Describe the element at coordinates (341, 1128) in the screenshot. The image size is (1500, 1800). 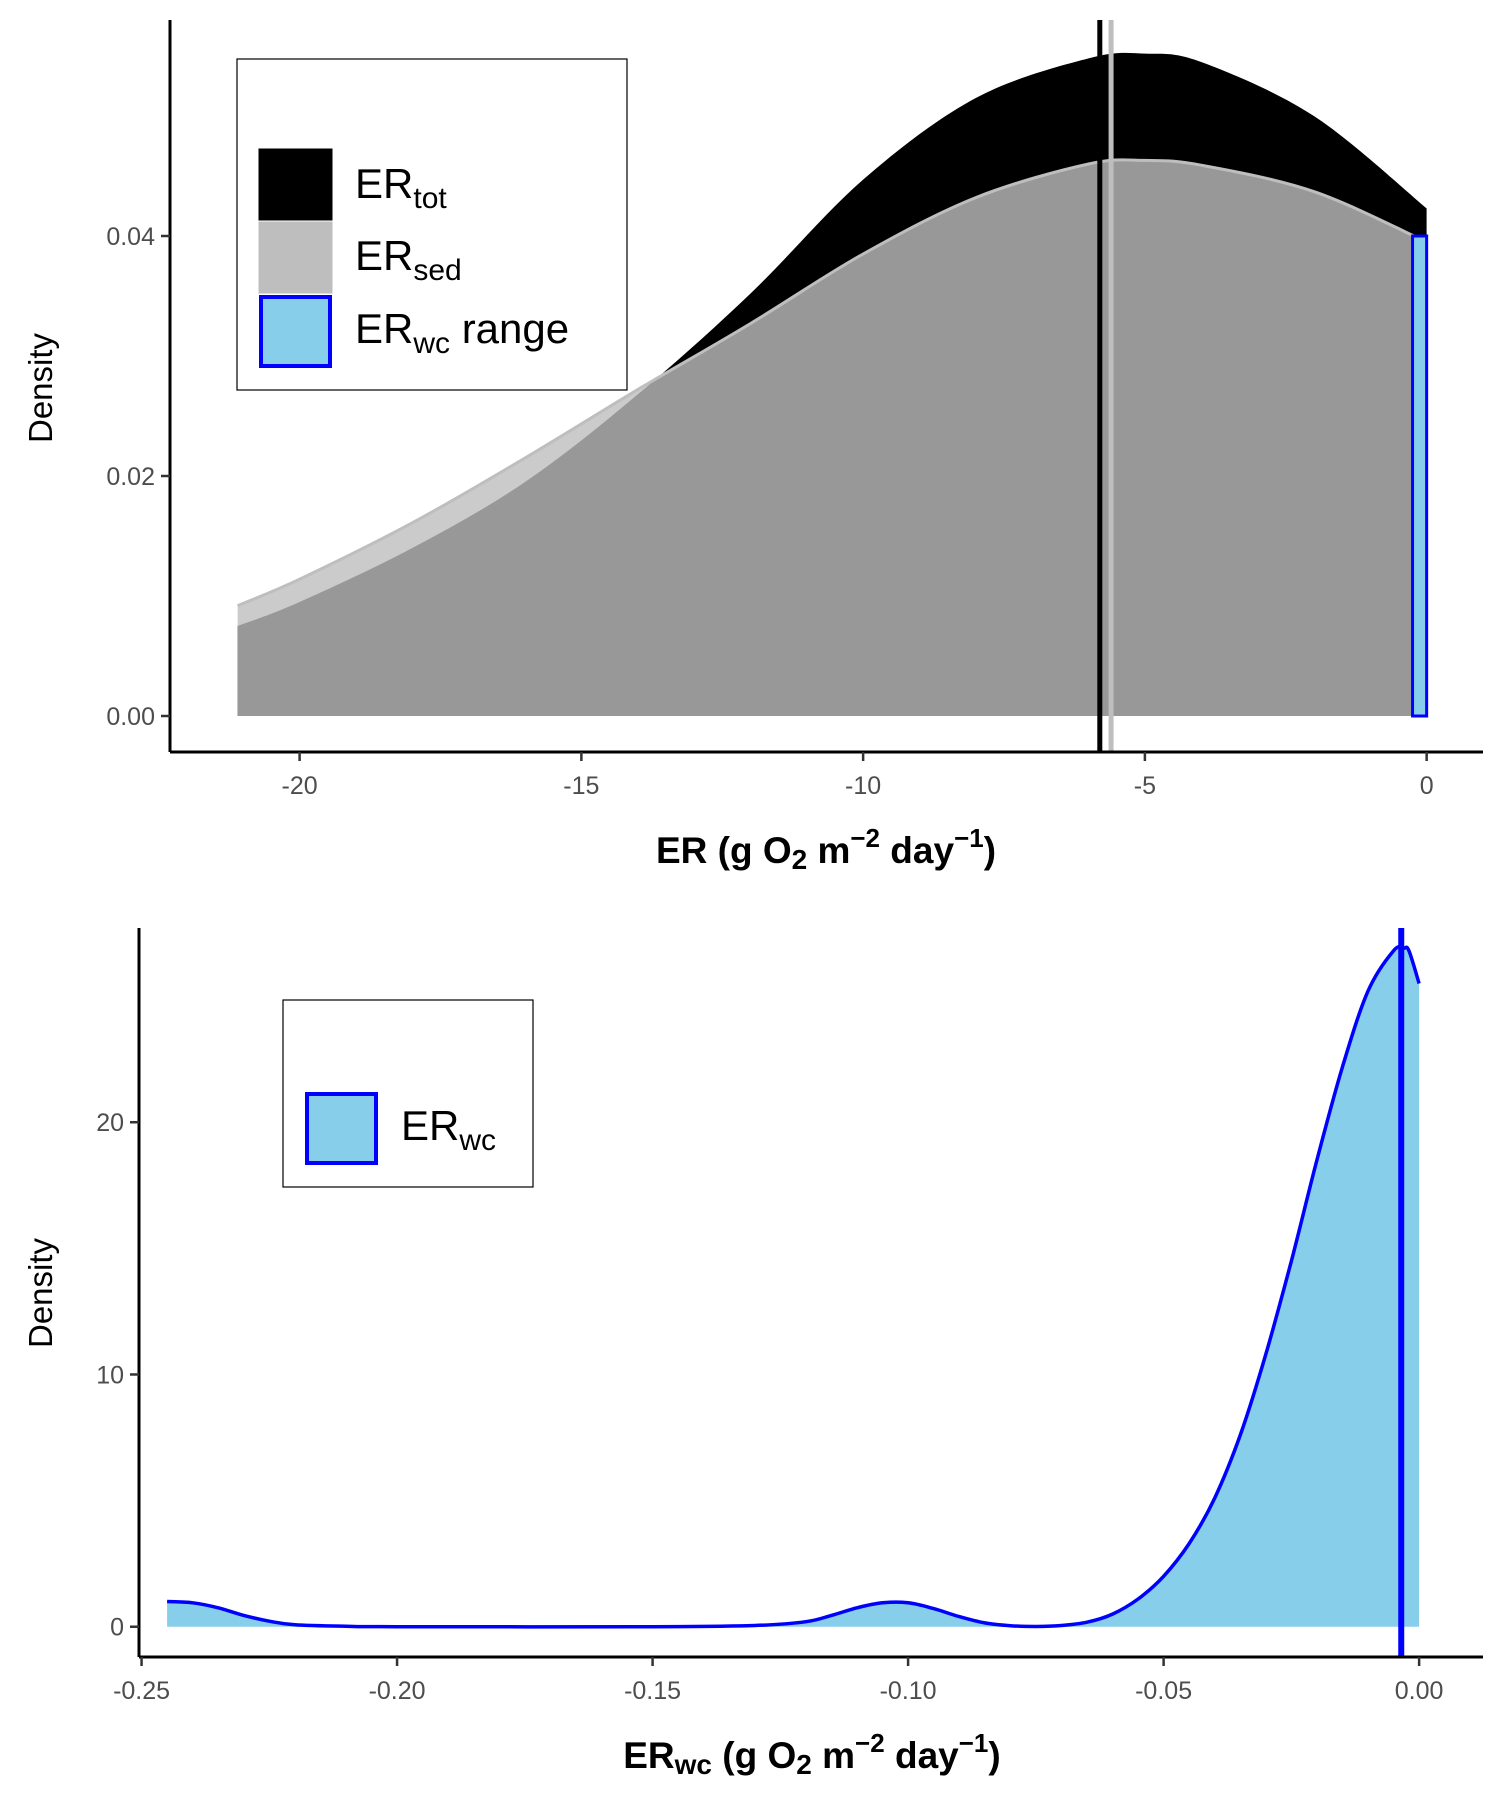
I see `legend-key-er-wc` at that location.